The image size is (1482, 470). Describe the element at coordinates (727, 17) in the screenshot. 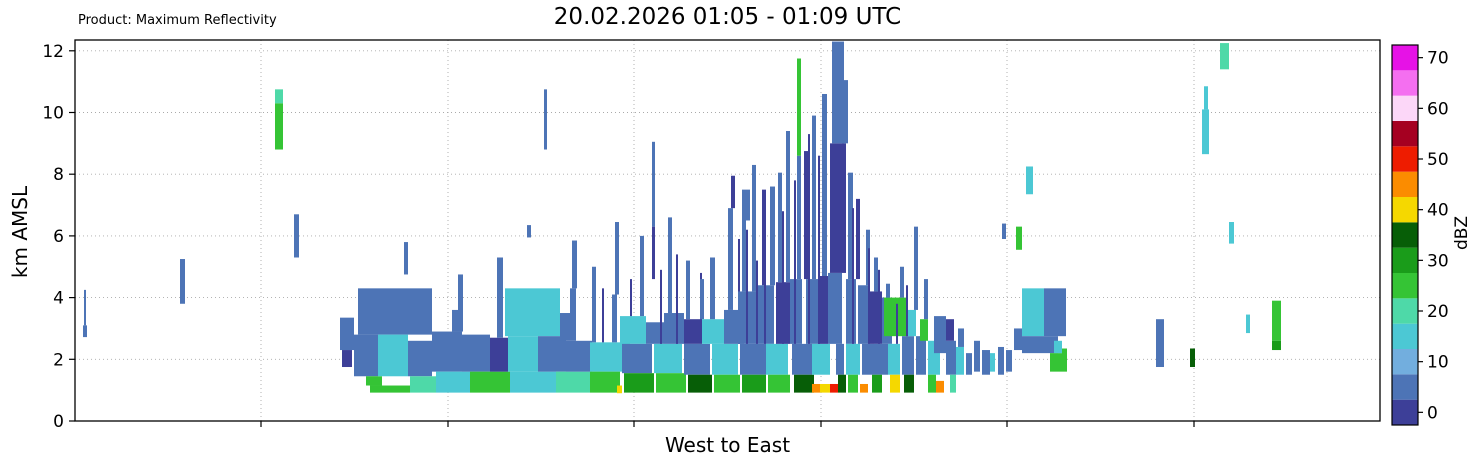

I see `page-title: 20.02.2026 01:05 - 01:09 UTC` at that location.